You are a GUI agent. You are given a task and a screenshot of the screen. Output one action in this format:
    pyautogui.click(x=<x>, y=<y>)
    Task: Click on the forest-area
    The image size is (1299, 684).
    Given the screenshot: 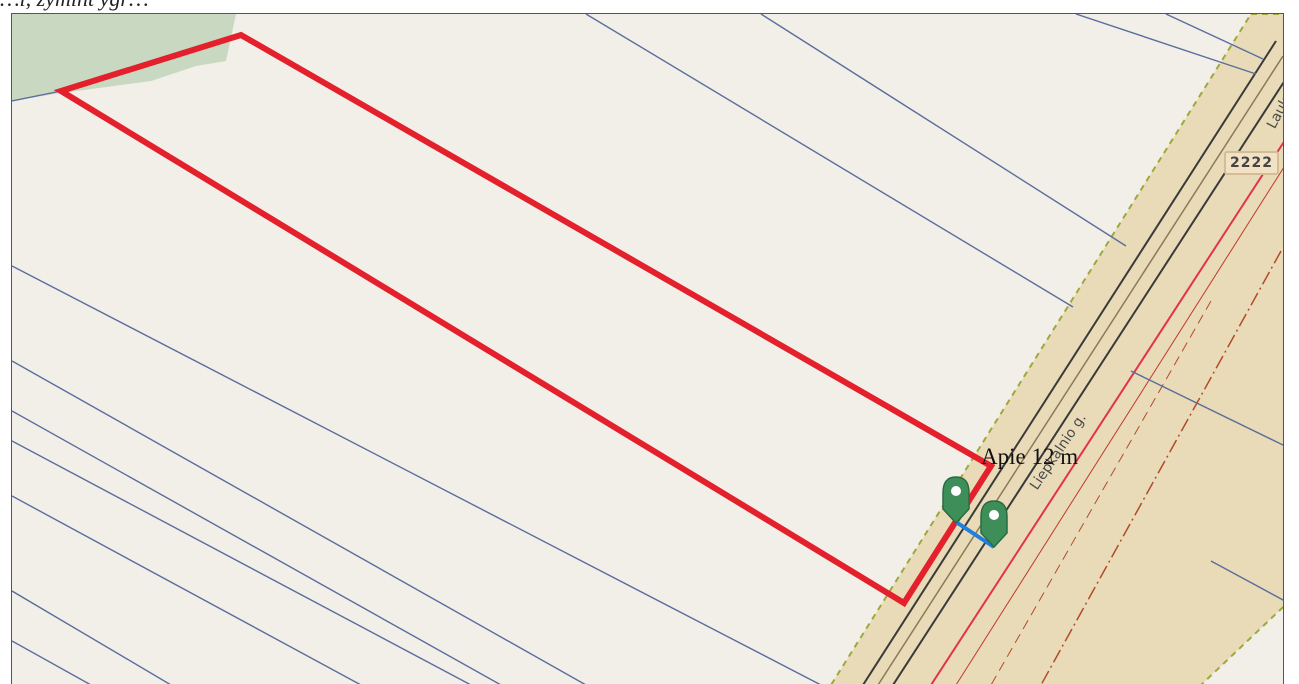 What is the action you would take?
    pyautogui.click(x=124, y=57)
    